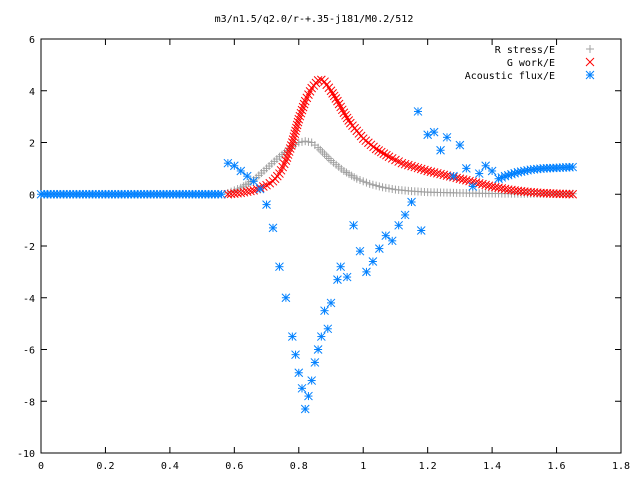 This screenshot has width=640, height=480. Describe the element at coordinates (170, 466) in the screenshot. I see `x-tick-label: 0.4` at that location.